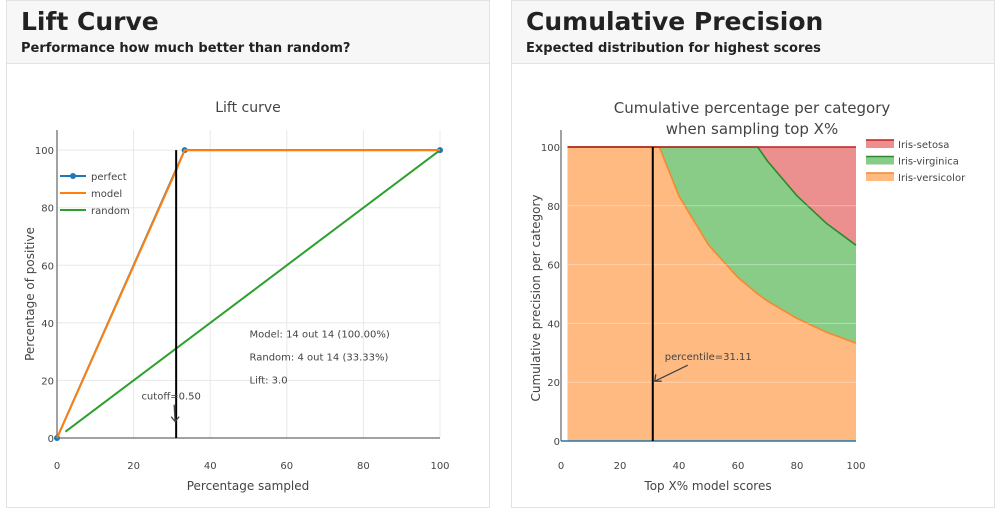 This screenshot has height=508, width=1000. I want to click on cumulative-x-tick-label: 0, so click(561, 466).